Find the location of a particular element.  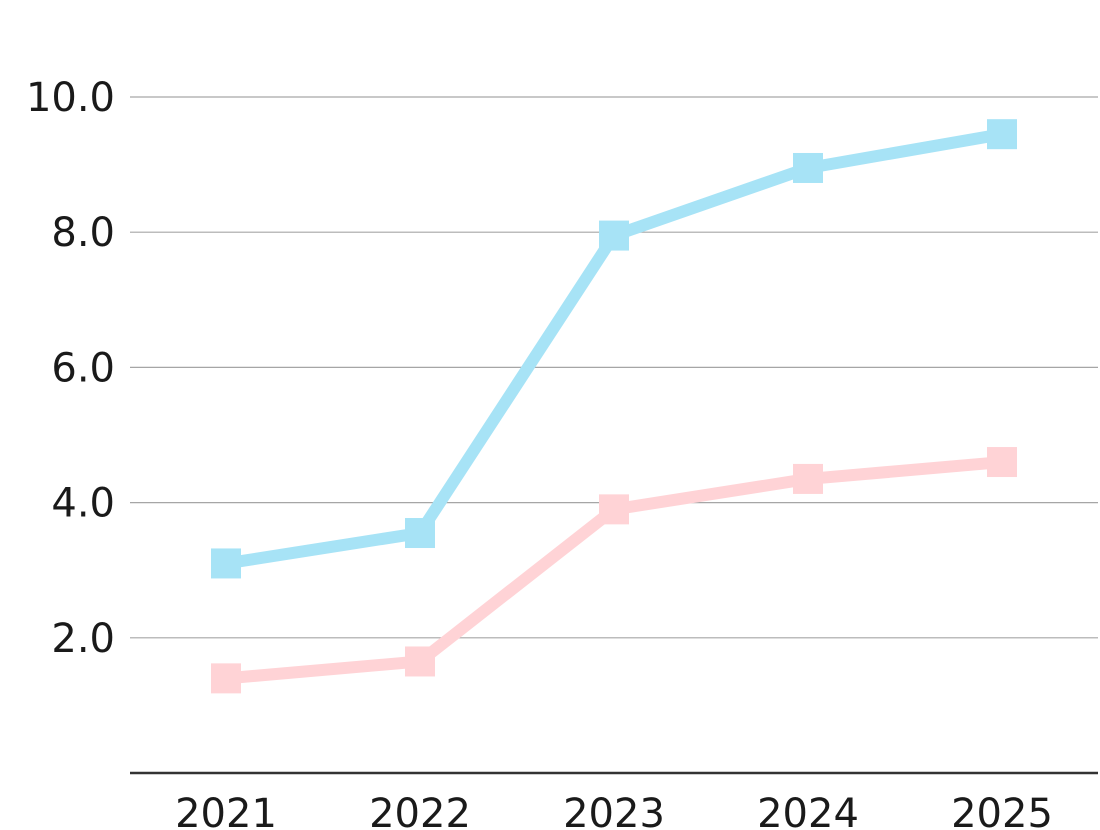

y-tick-label: 2.0 is located at coordinates (83, 639).